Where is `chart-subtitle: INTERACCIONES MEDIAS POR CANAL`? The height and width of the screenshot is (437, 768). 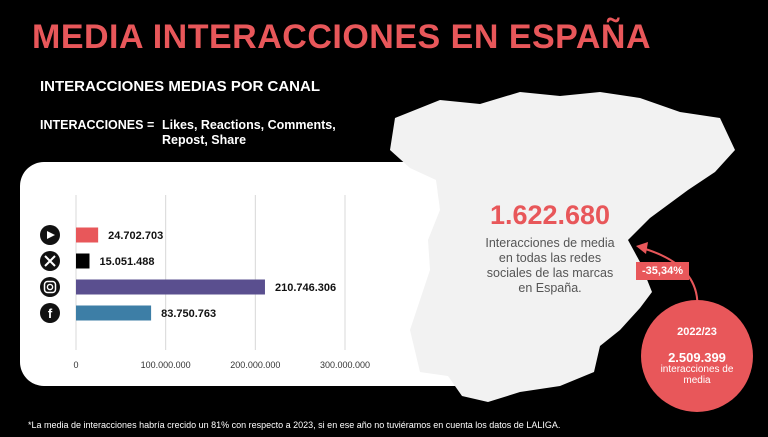 chart-subtitle: INTERACCIONES MEDIAS POR CANAL is located at coordinates (180, 86).